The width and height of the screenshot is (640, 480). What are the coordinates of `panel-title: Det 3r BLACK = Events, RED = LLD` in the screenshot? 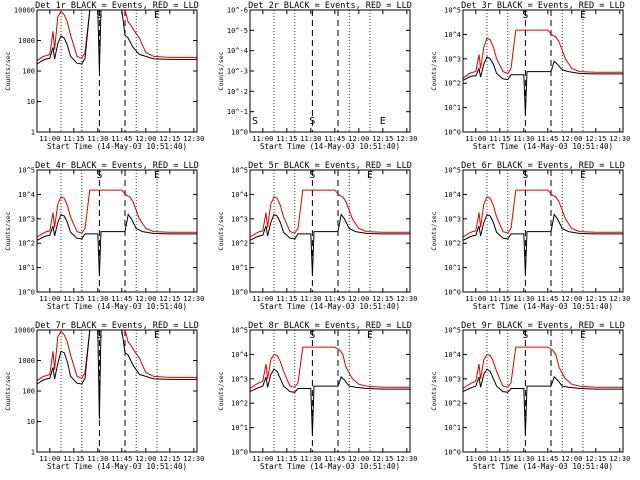 It's located at (543, 6).